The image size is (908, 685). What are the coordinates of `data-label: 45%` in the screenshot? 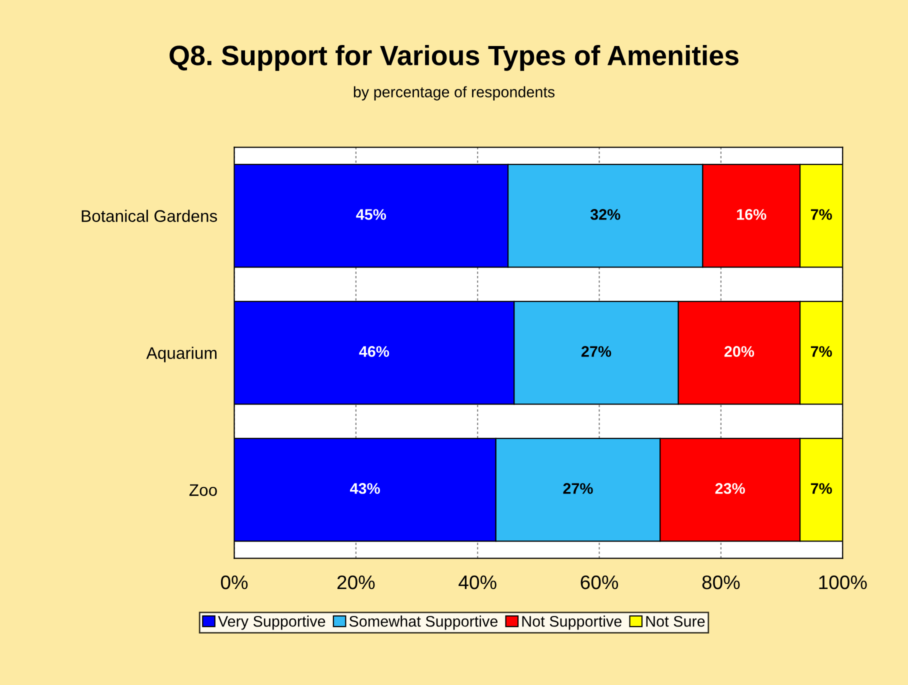 It's located at (371, 214).